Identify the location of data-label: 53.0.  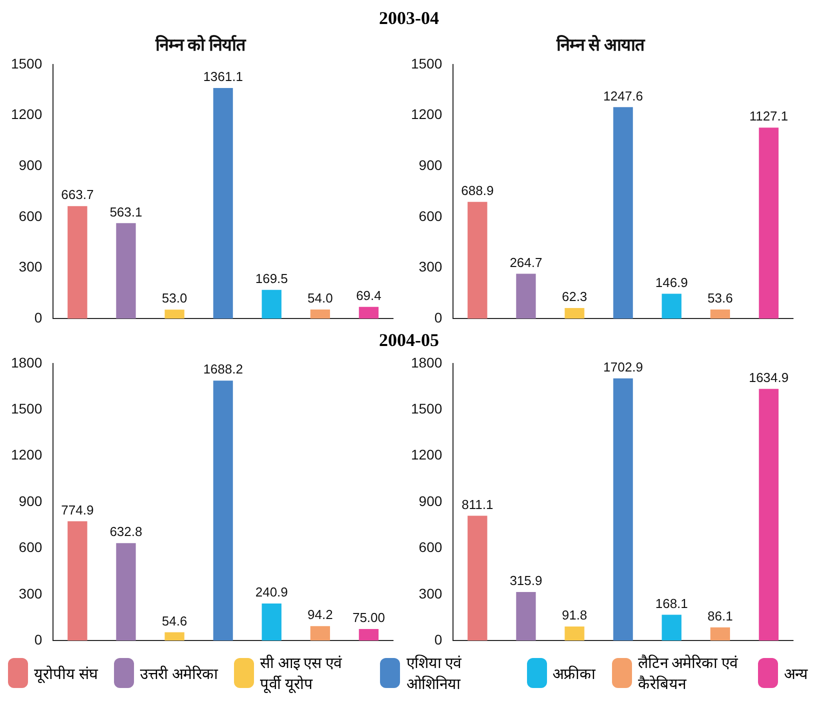
(175, 298).